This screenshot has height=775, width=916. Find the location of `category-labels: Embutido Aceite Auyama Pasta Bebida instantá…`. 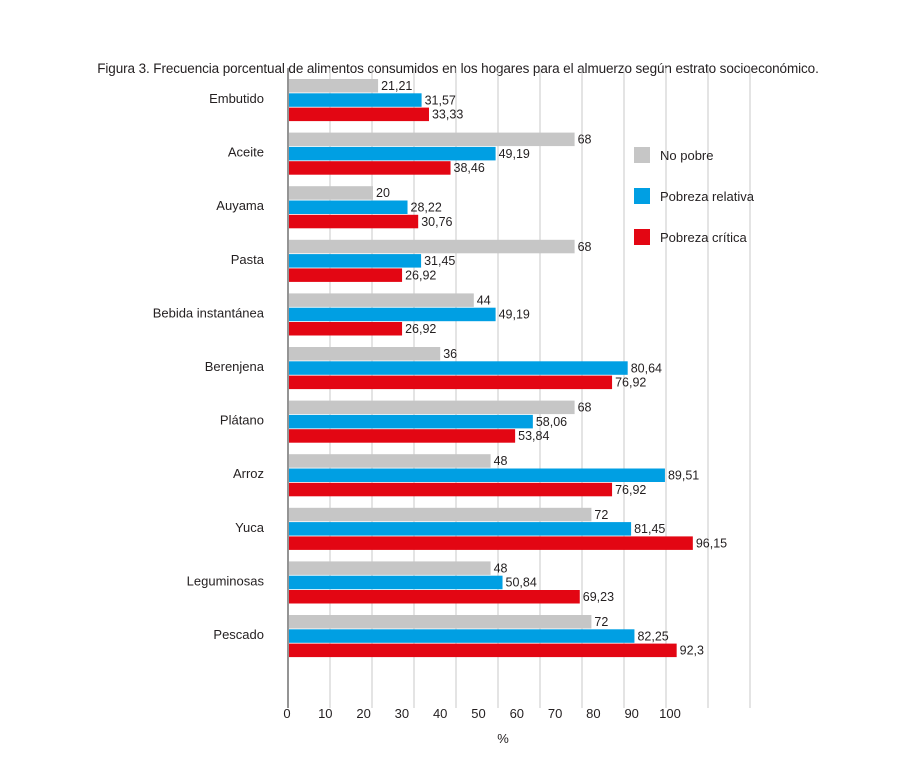

category-labels: Embutido Aceite Auyama Pasta Bebida instantá… is located at coordinates (209, 366).